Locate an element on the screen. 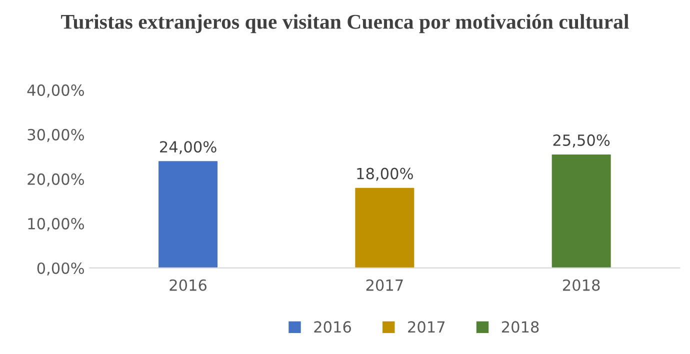 The width and height of the screenshot is (690, 354). legend-label: 2018 is located at coordinates (520, 327).